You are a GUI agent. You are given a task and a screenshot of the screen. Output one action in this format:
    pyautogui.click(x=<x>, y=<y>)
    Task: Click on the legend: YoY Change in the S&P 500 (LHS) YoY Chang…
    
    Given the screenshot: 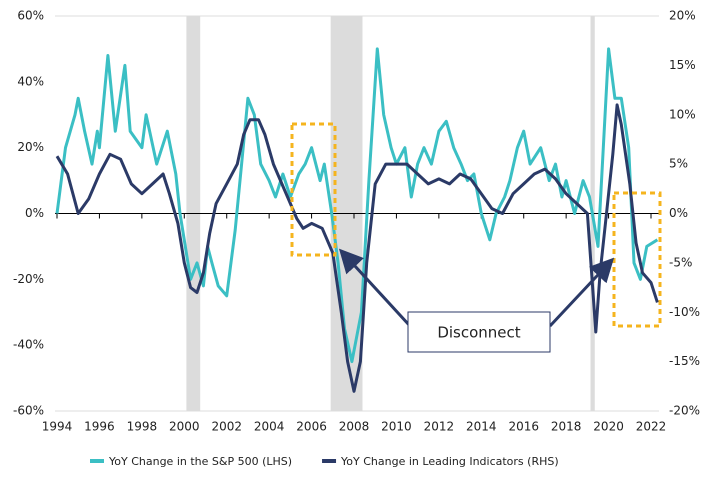 What is the action you would take?
    pyautogui.click(x=324, y=461)
    